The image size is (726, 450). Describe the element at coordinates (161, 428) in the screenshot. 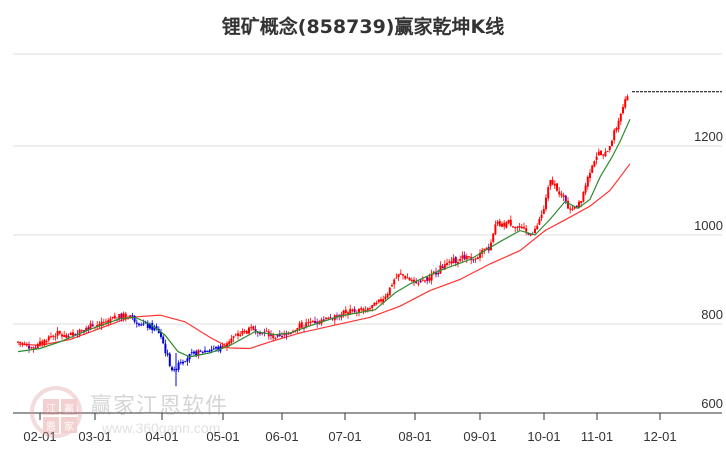

I see `watermark-url: www.360gann.com` at that location.